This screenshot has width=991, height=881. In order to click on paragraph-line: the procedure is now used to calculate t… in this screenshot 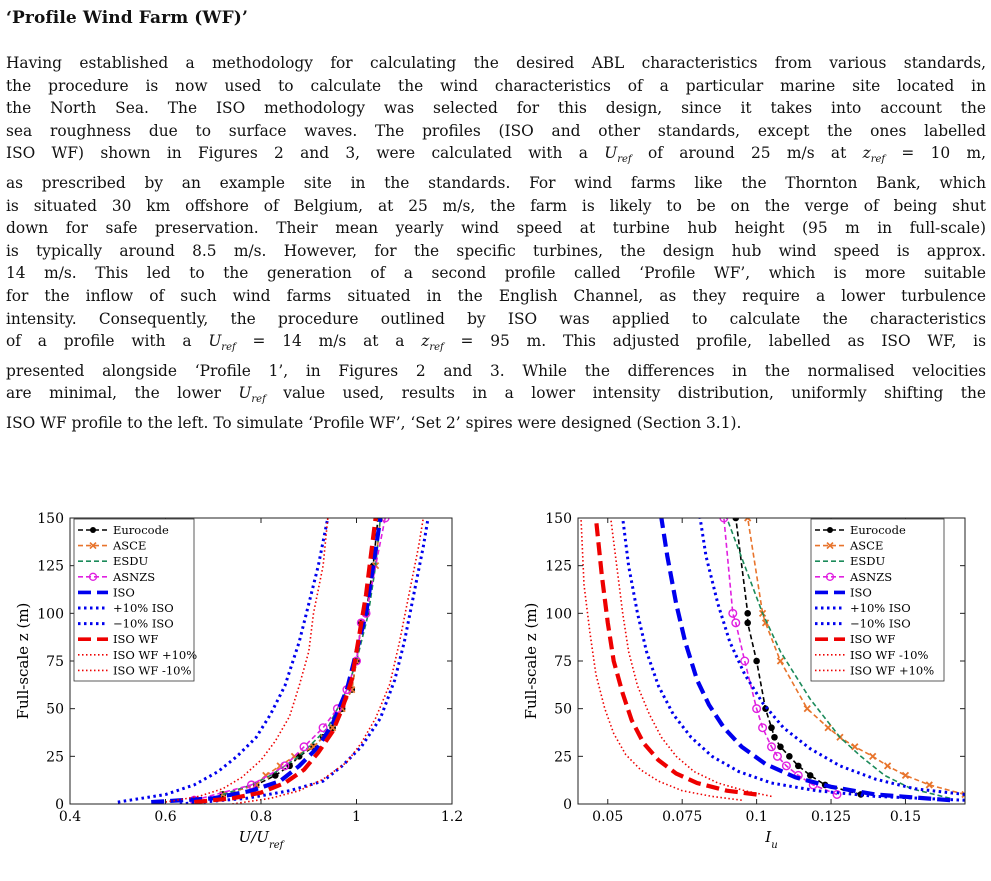, I will do `click(496, 85)`.